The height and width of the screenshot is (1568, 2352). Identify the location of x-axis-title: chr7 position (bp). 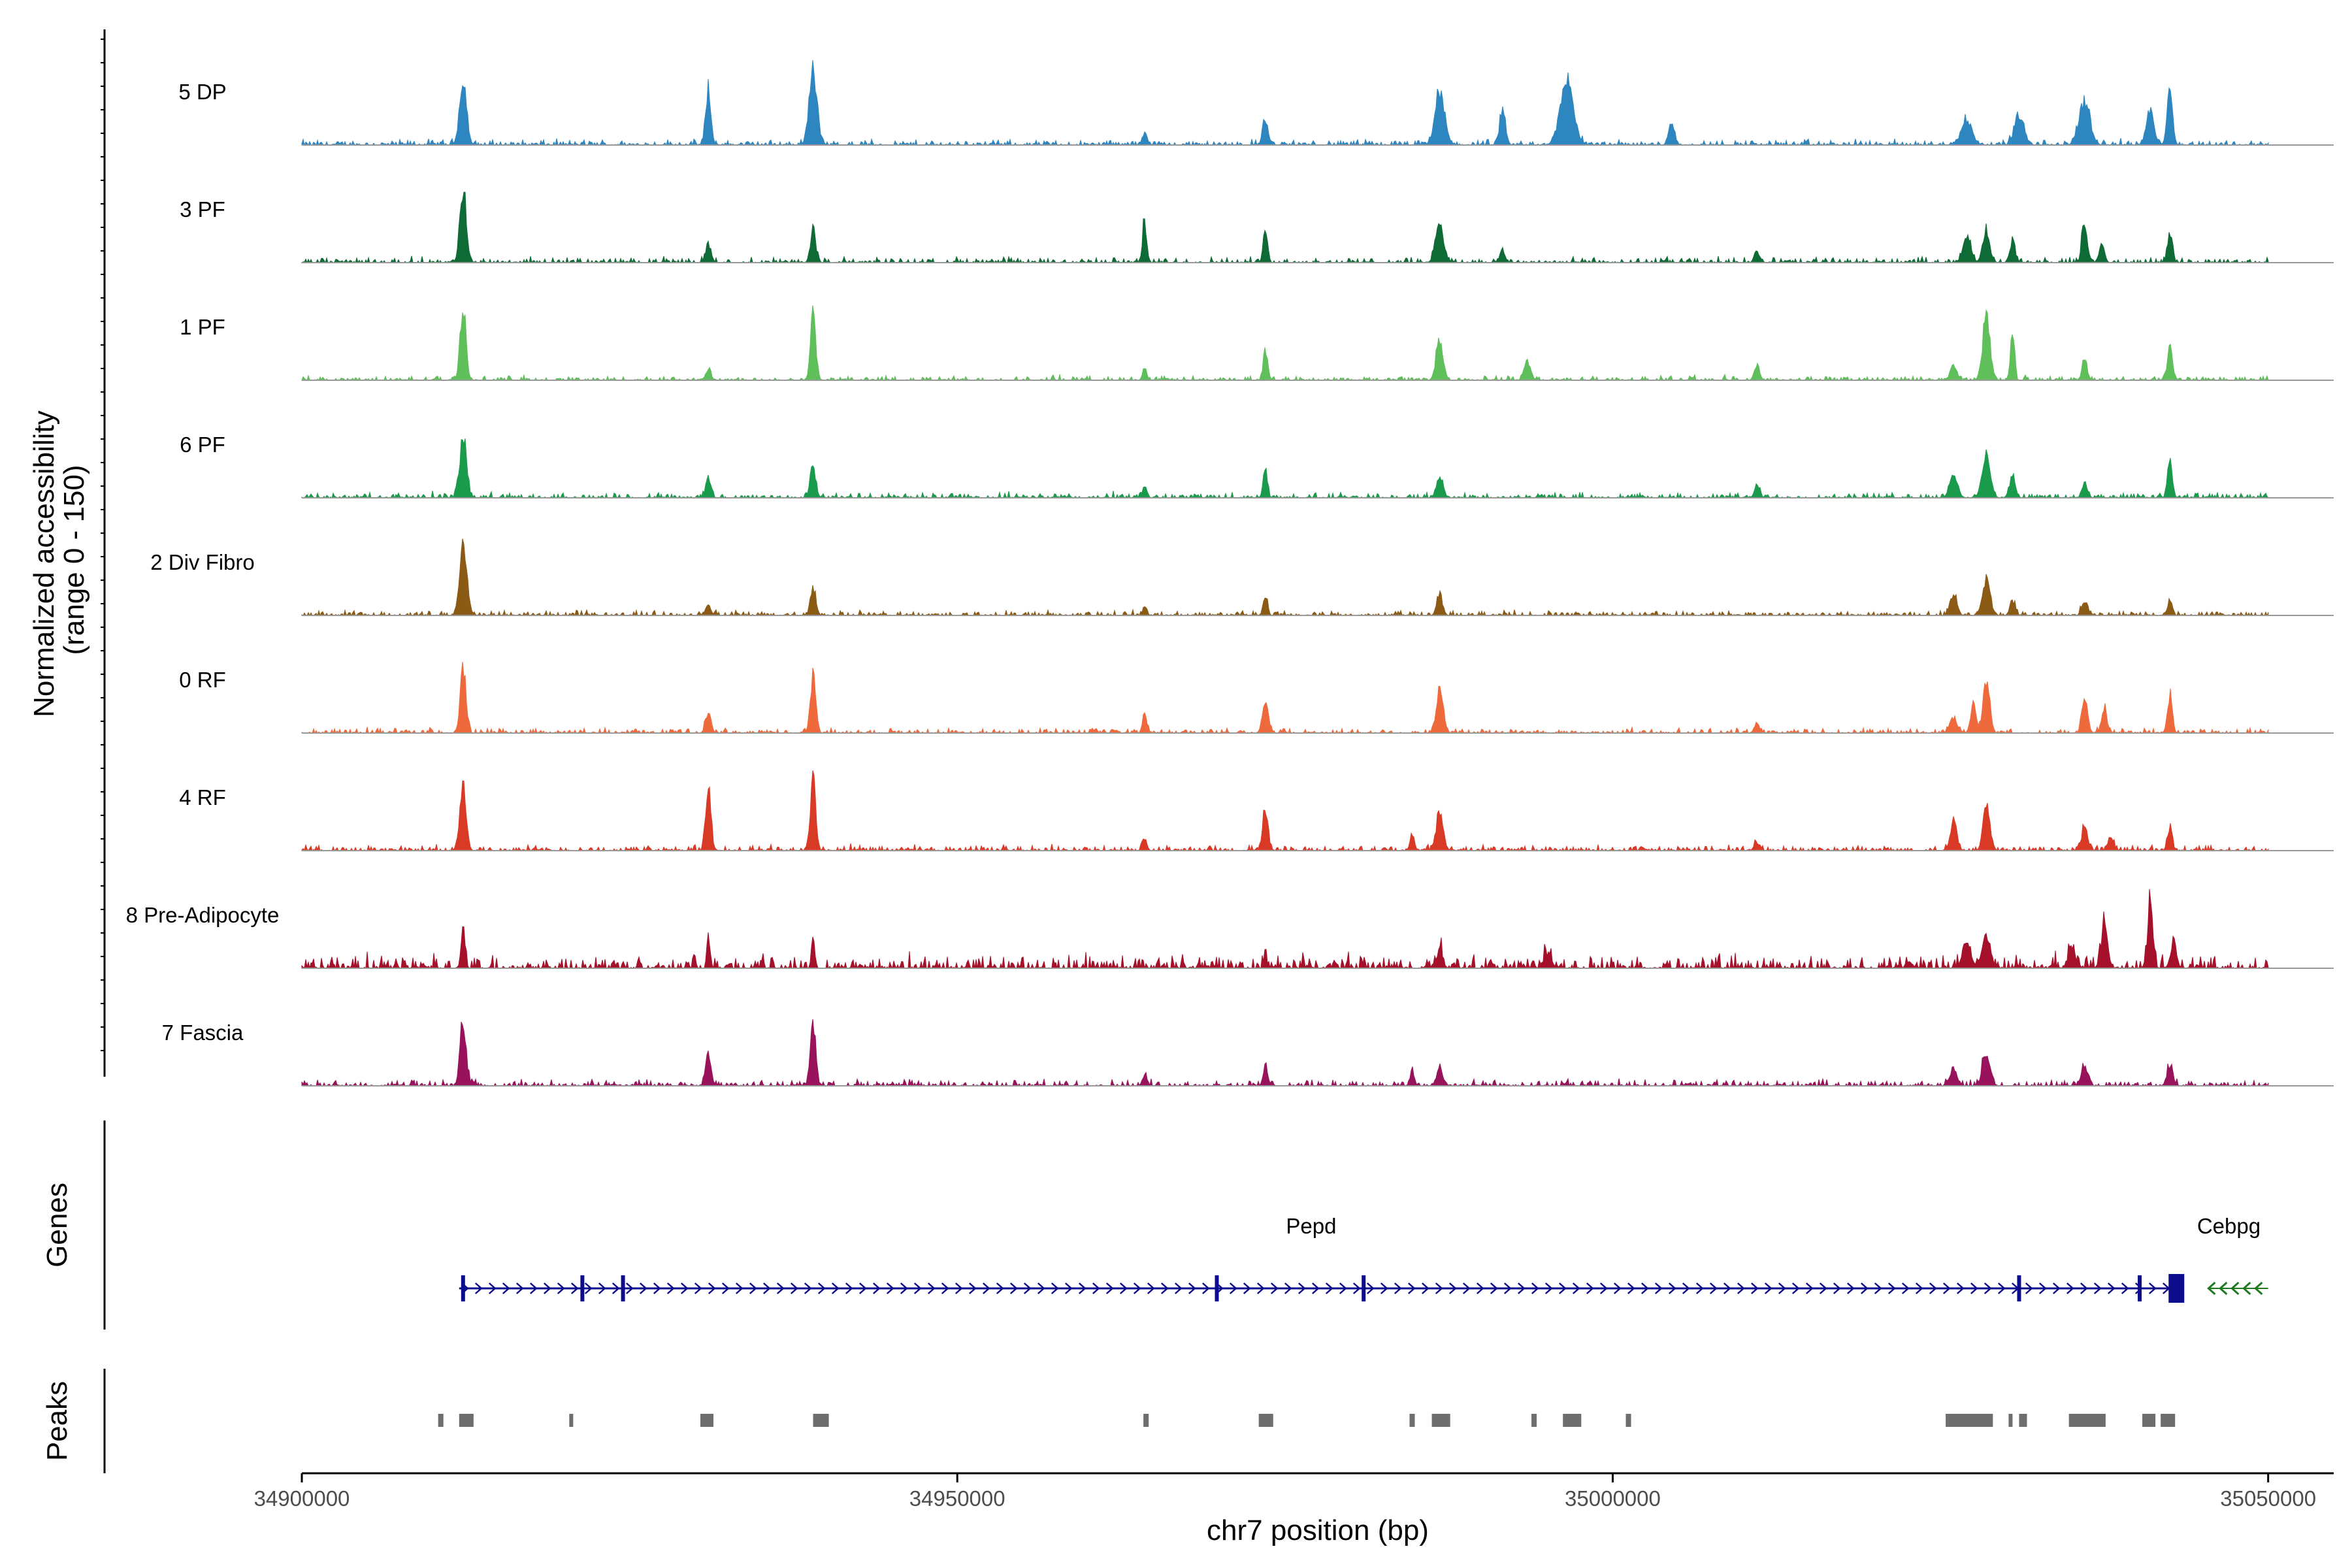
(1318, 1530).